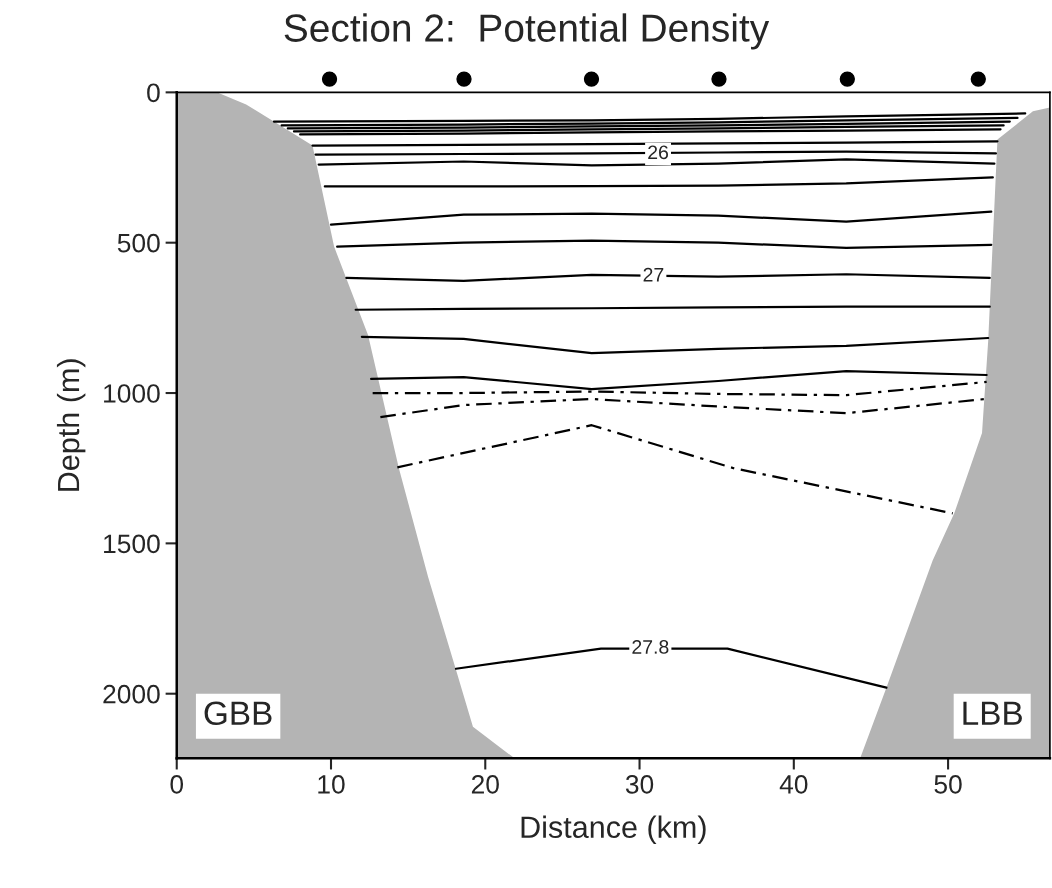 The width and height of the screenshot is (1052, 888). What do you see at coordinates (639, 784) in the screenshot?
I see `x-tick-label: 30` at bounding box center [639, 784].